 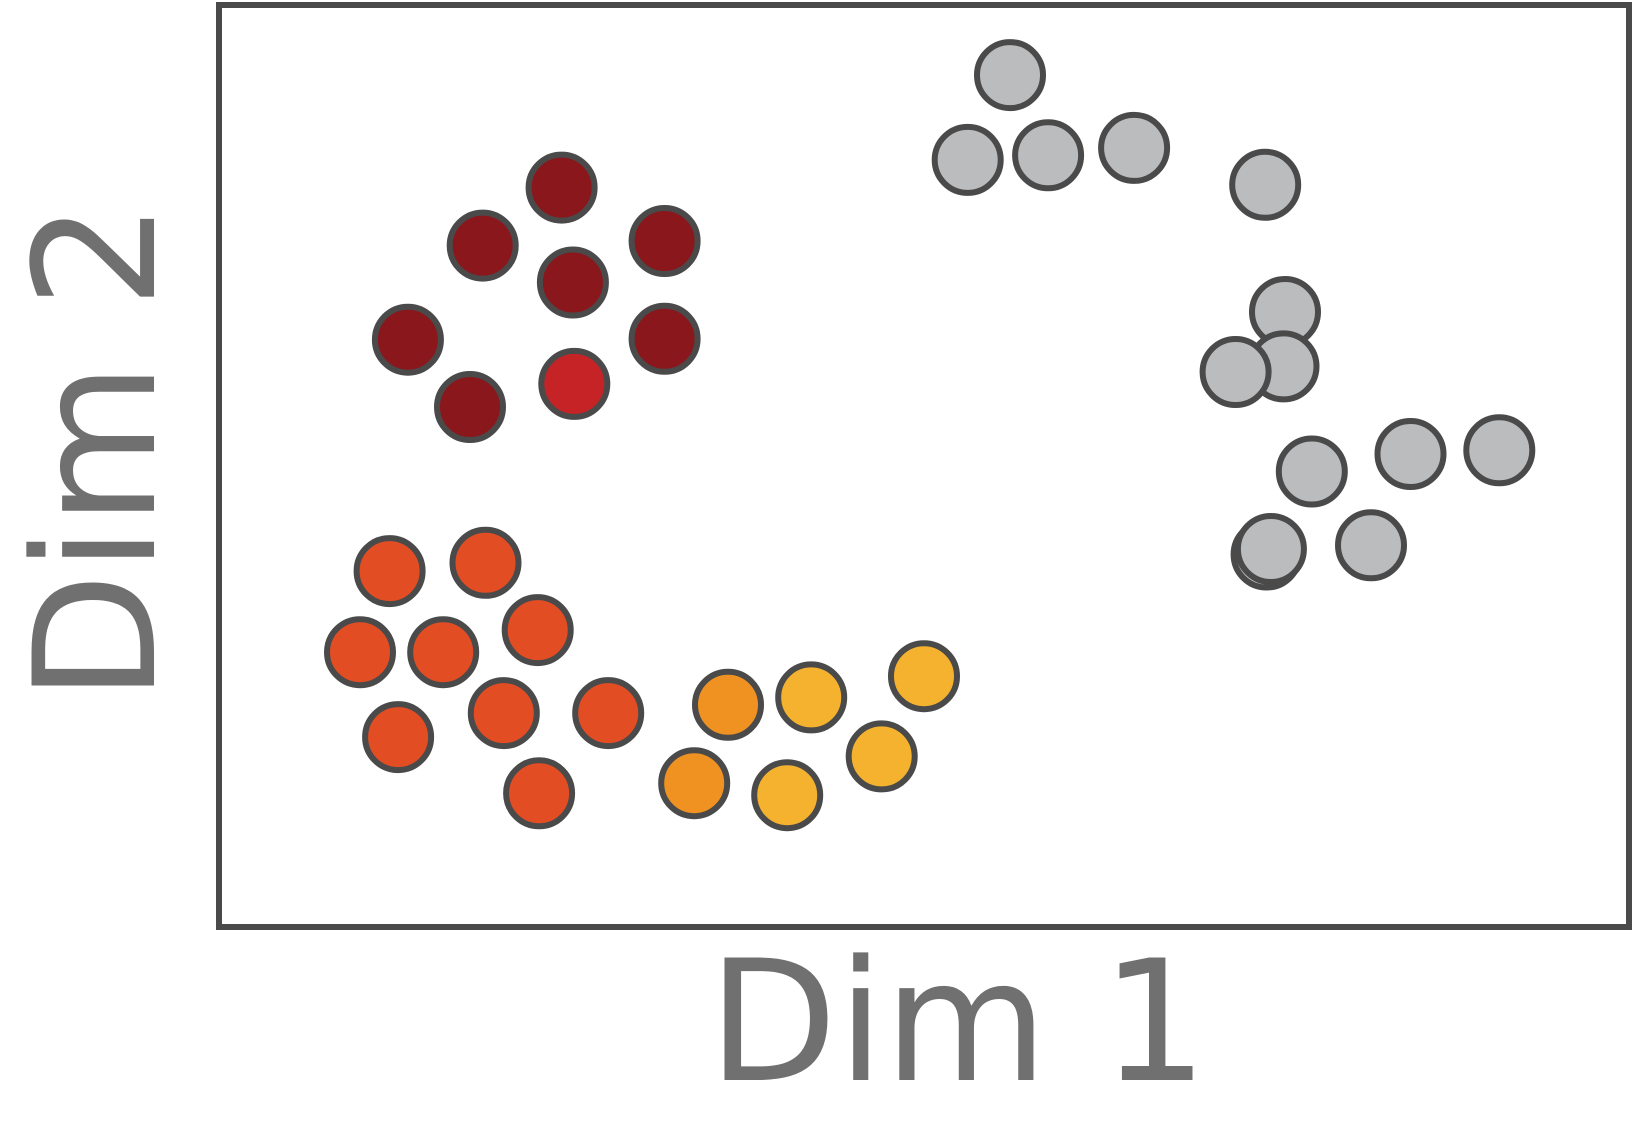 I want to click on x-axis-label: Dim 1, so click(x=958, y=1022).